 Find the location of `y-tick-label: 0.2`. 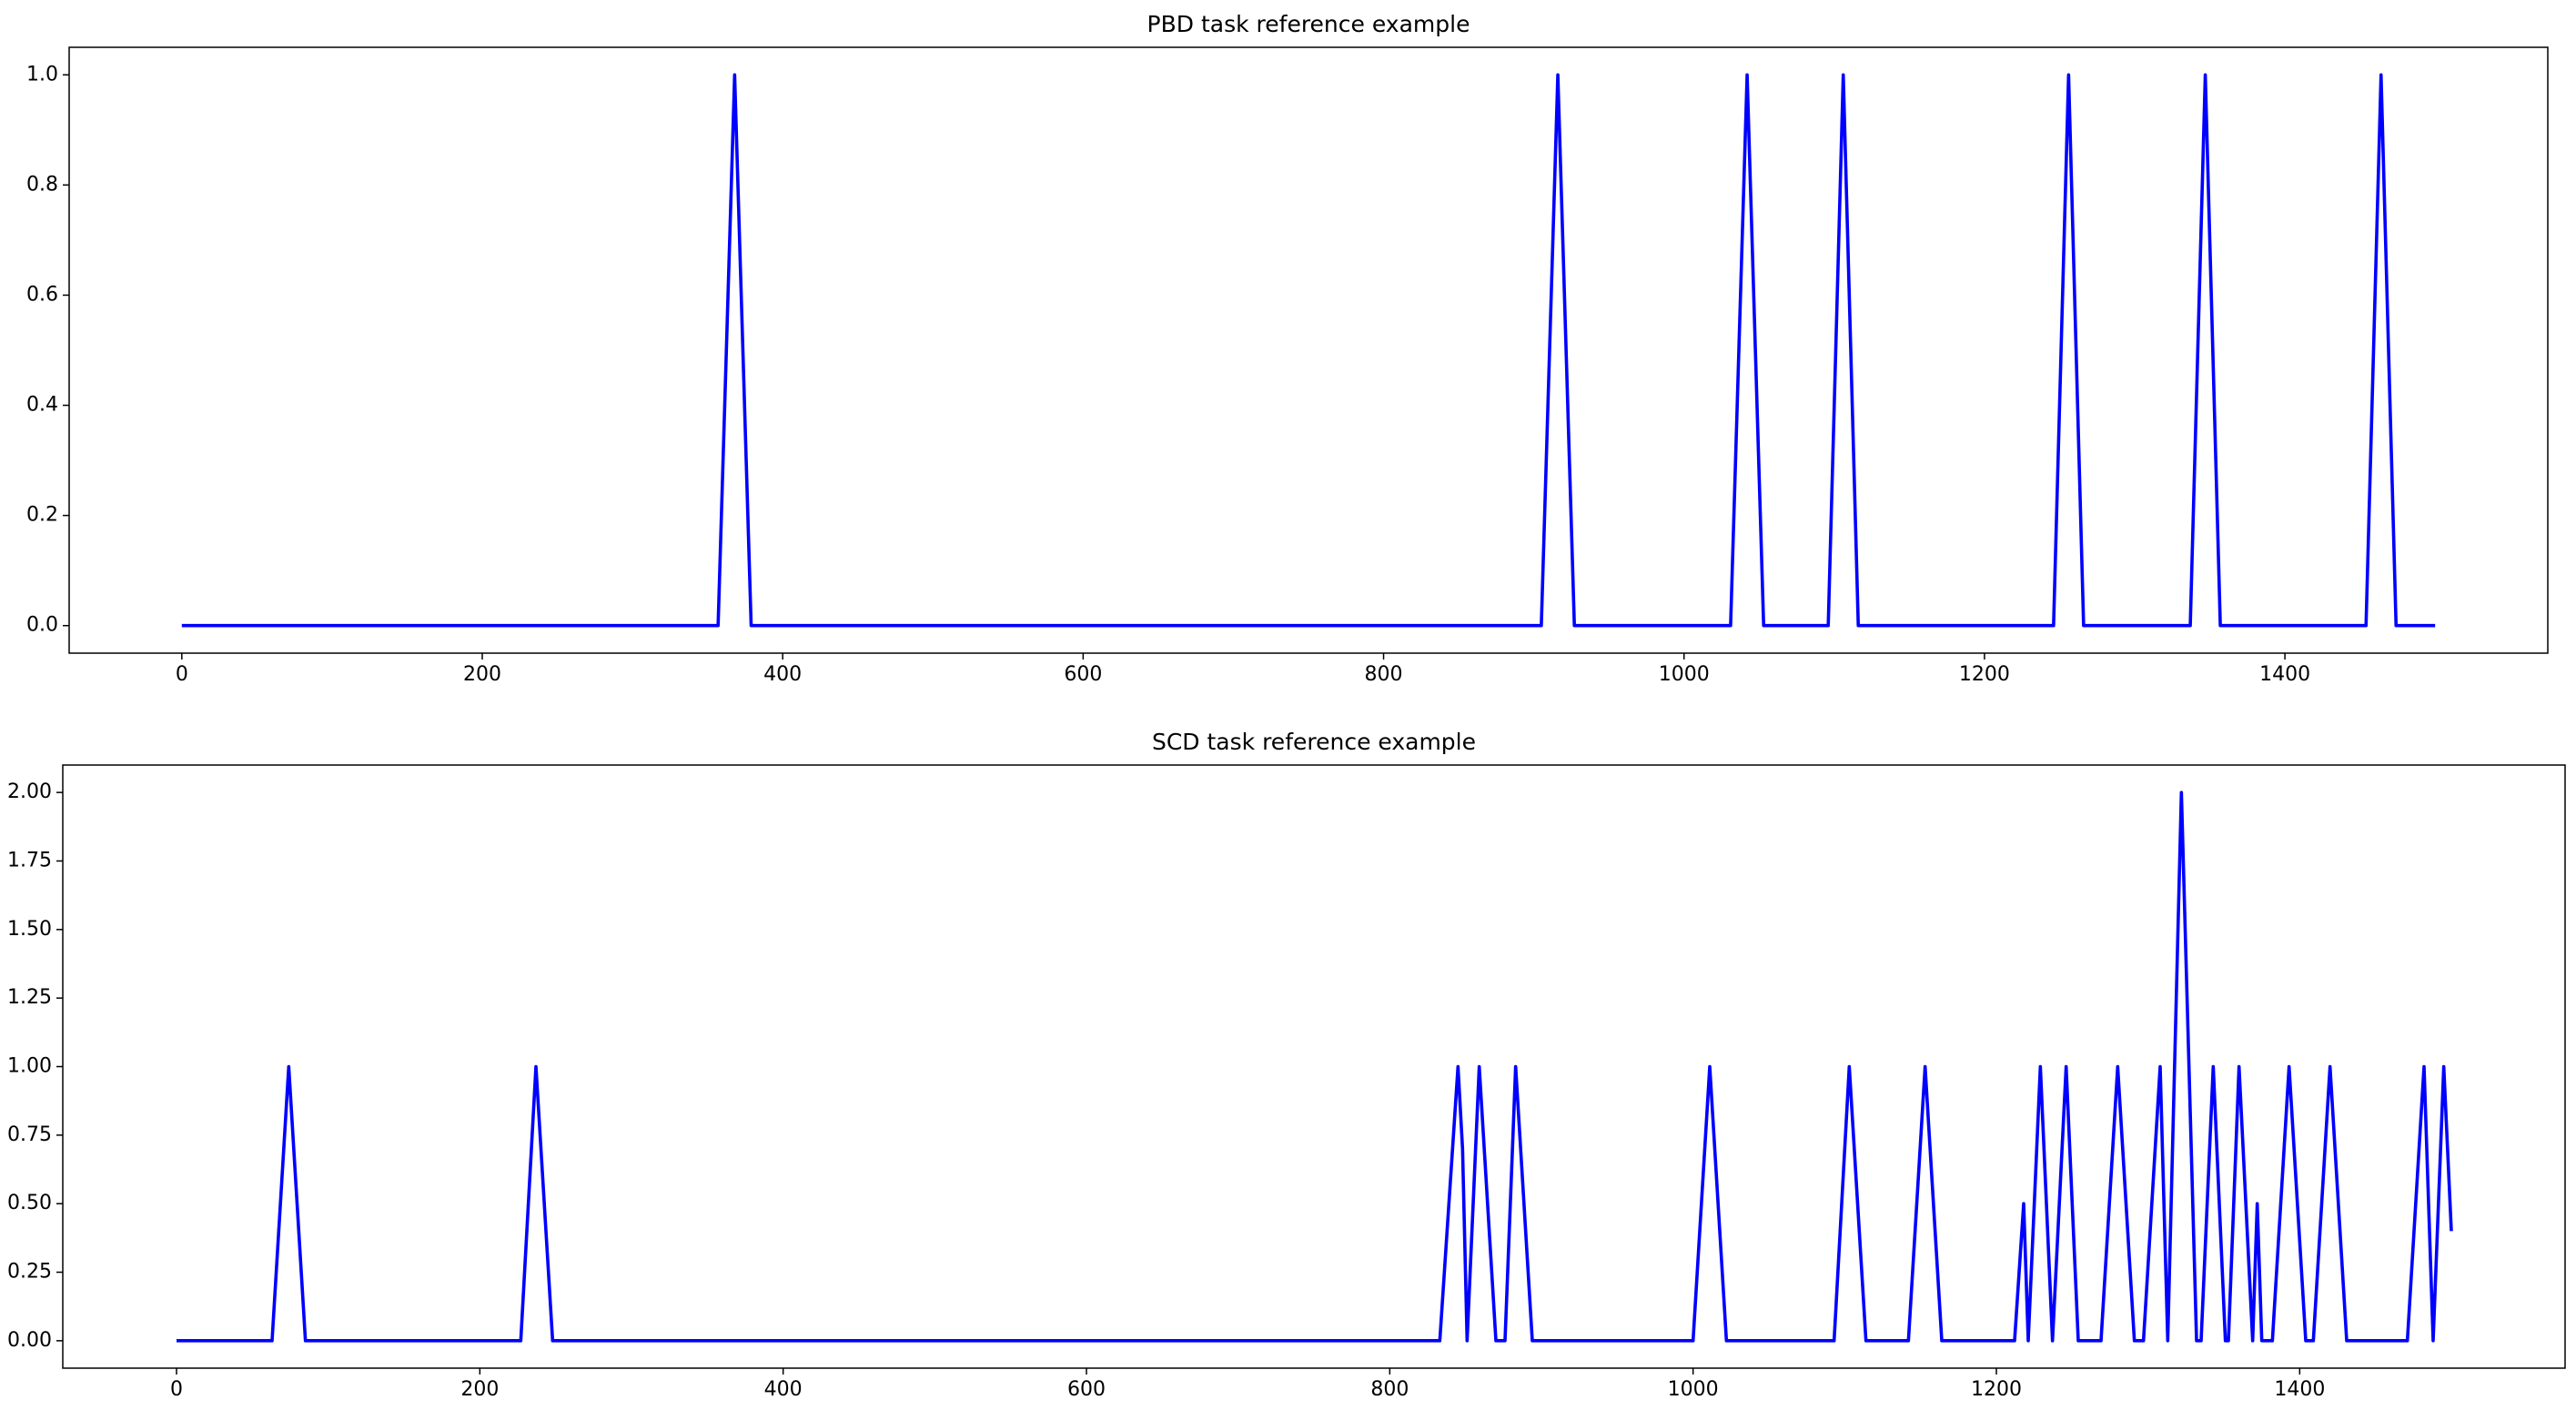

y-tick-label: 0.2 is located at coordinates (42, 515).